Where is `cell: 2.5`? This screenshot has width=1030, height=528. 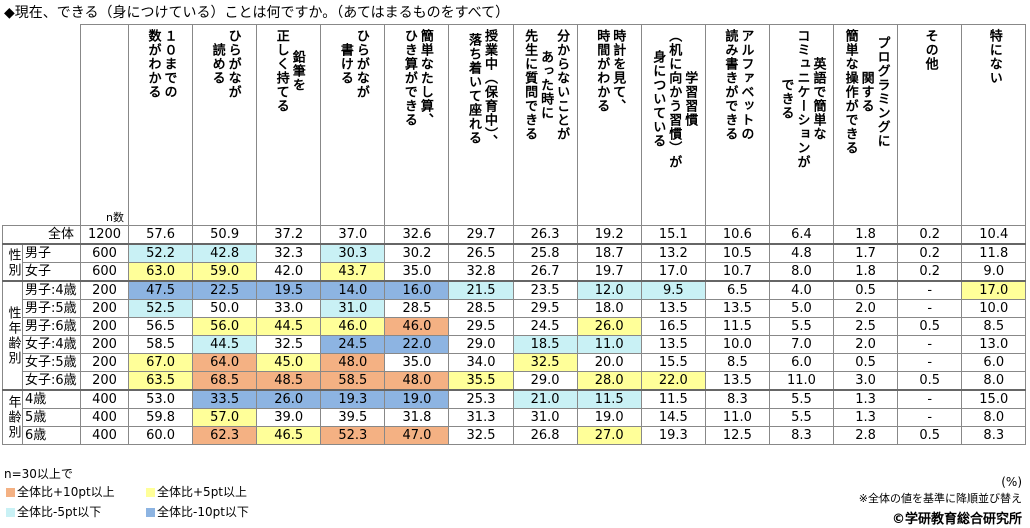 cell: 2.5 is located at coordinates (866, 326).